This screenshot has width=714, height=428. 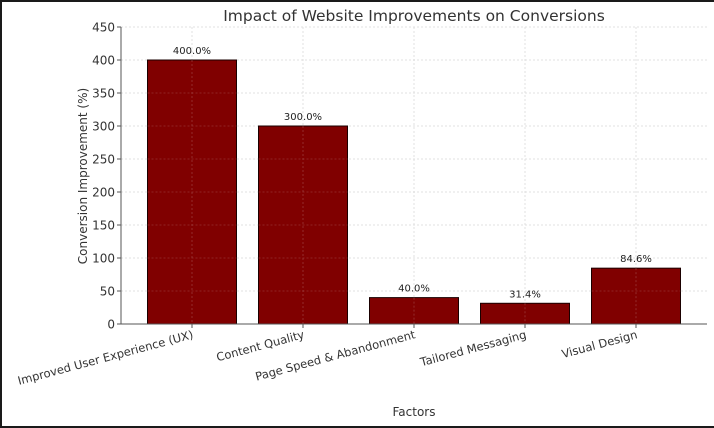 I want to click on bar-value-label: 300.0%, so click(x=303, y=117).